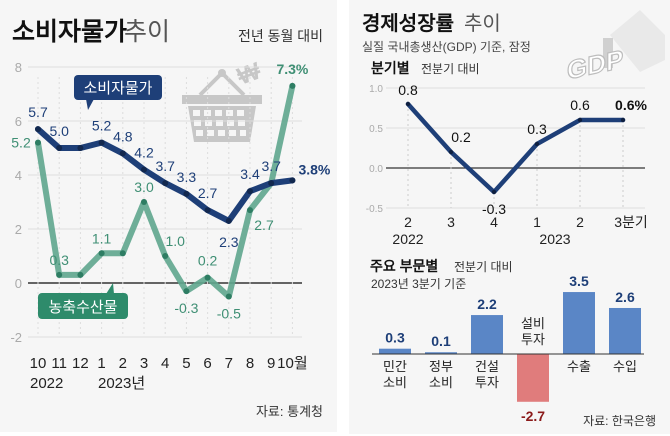 The image size is (670, 436). I want to click on category-label: 정부, so click(441, 366).